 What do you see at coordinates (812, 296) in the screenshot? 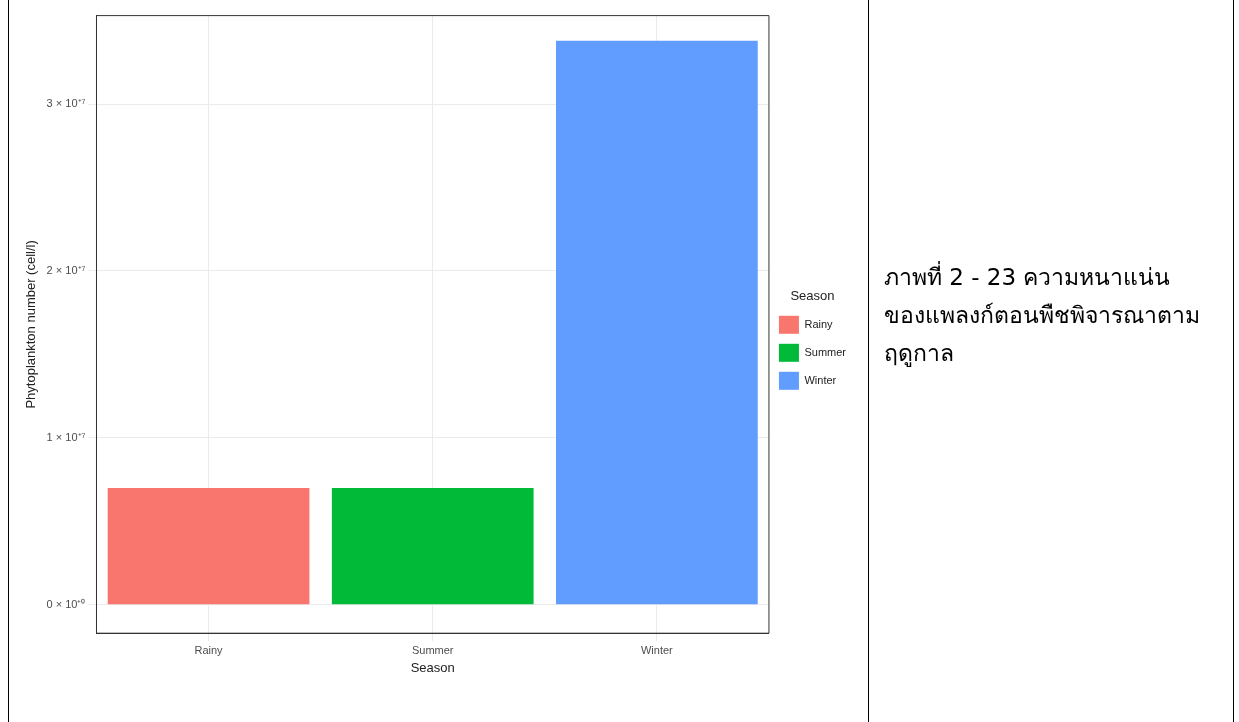
I see `legend-title: Season` at bounding box center [812, 296].